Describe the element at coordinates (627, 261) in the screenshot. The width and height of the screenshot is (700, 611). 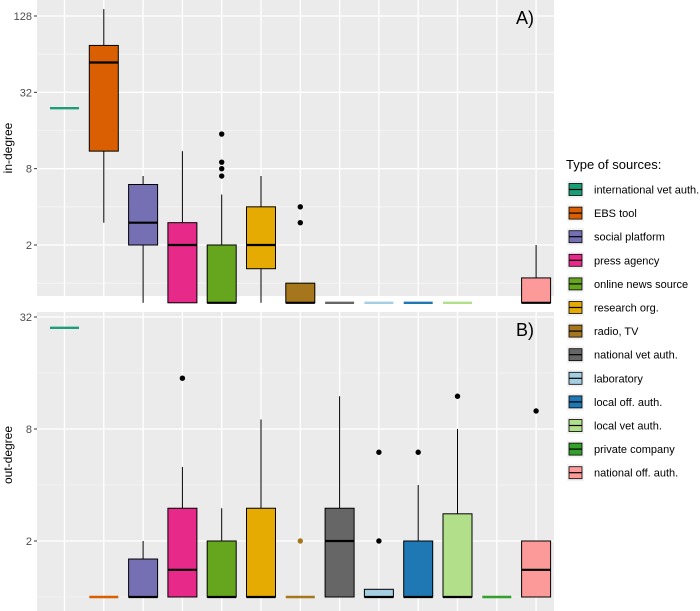
I see `legend-label: press agency` at that location.